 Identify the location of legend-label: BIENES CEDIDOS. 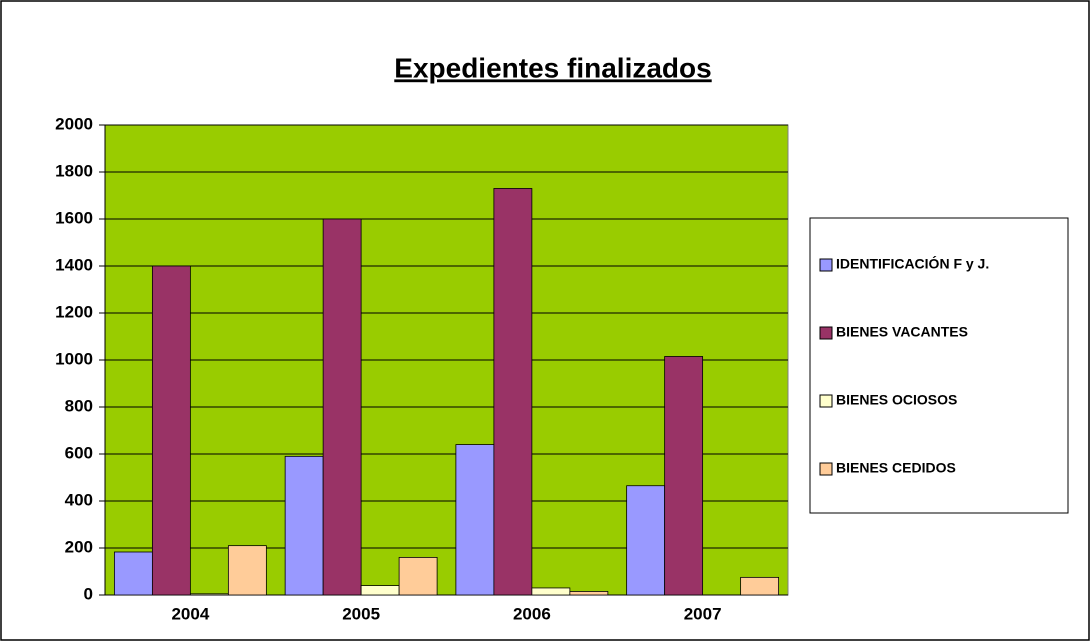
(896, 468).